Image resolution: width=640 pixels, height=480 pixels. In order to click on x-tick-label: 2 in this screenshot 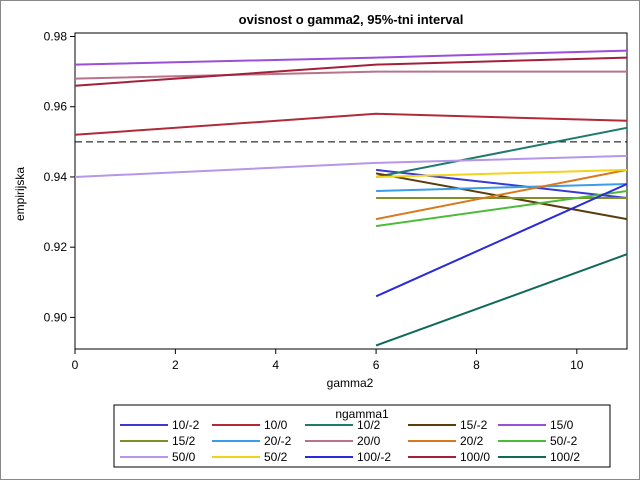, I will do `click(175, 365)`.